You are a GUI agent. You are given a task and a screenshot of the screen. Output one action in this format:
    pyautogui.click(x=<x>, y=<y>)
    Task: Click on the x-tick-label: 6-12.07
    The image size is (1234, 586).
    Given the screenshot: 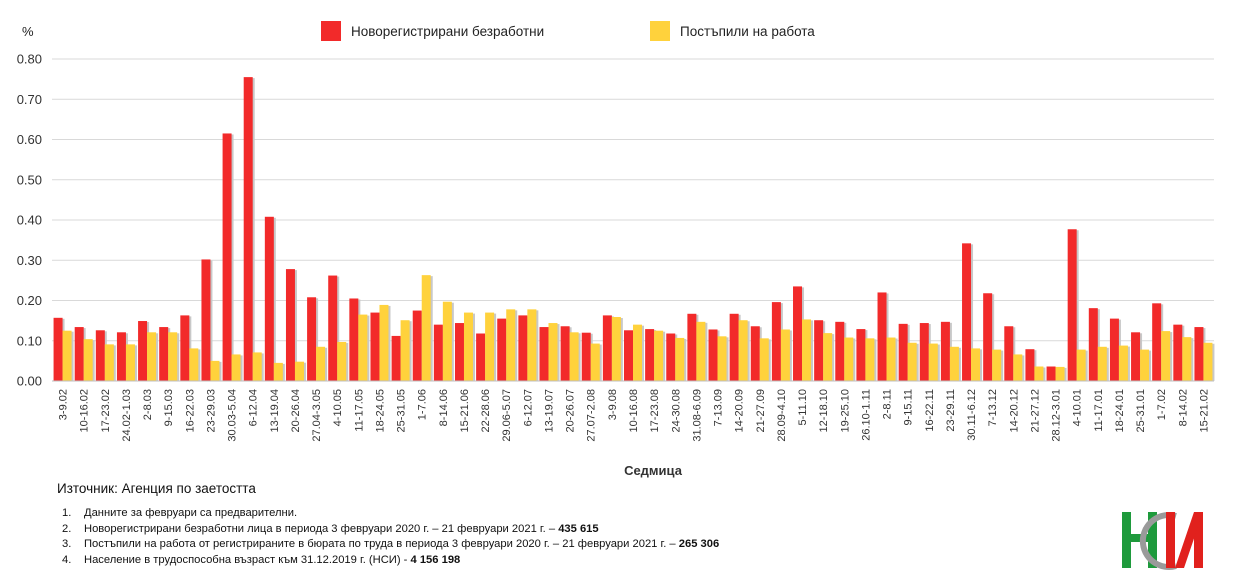 What is the action you would take?
    pyautogui.click(x=528, y=407)
    